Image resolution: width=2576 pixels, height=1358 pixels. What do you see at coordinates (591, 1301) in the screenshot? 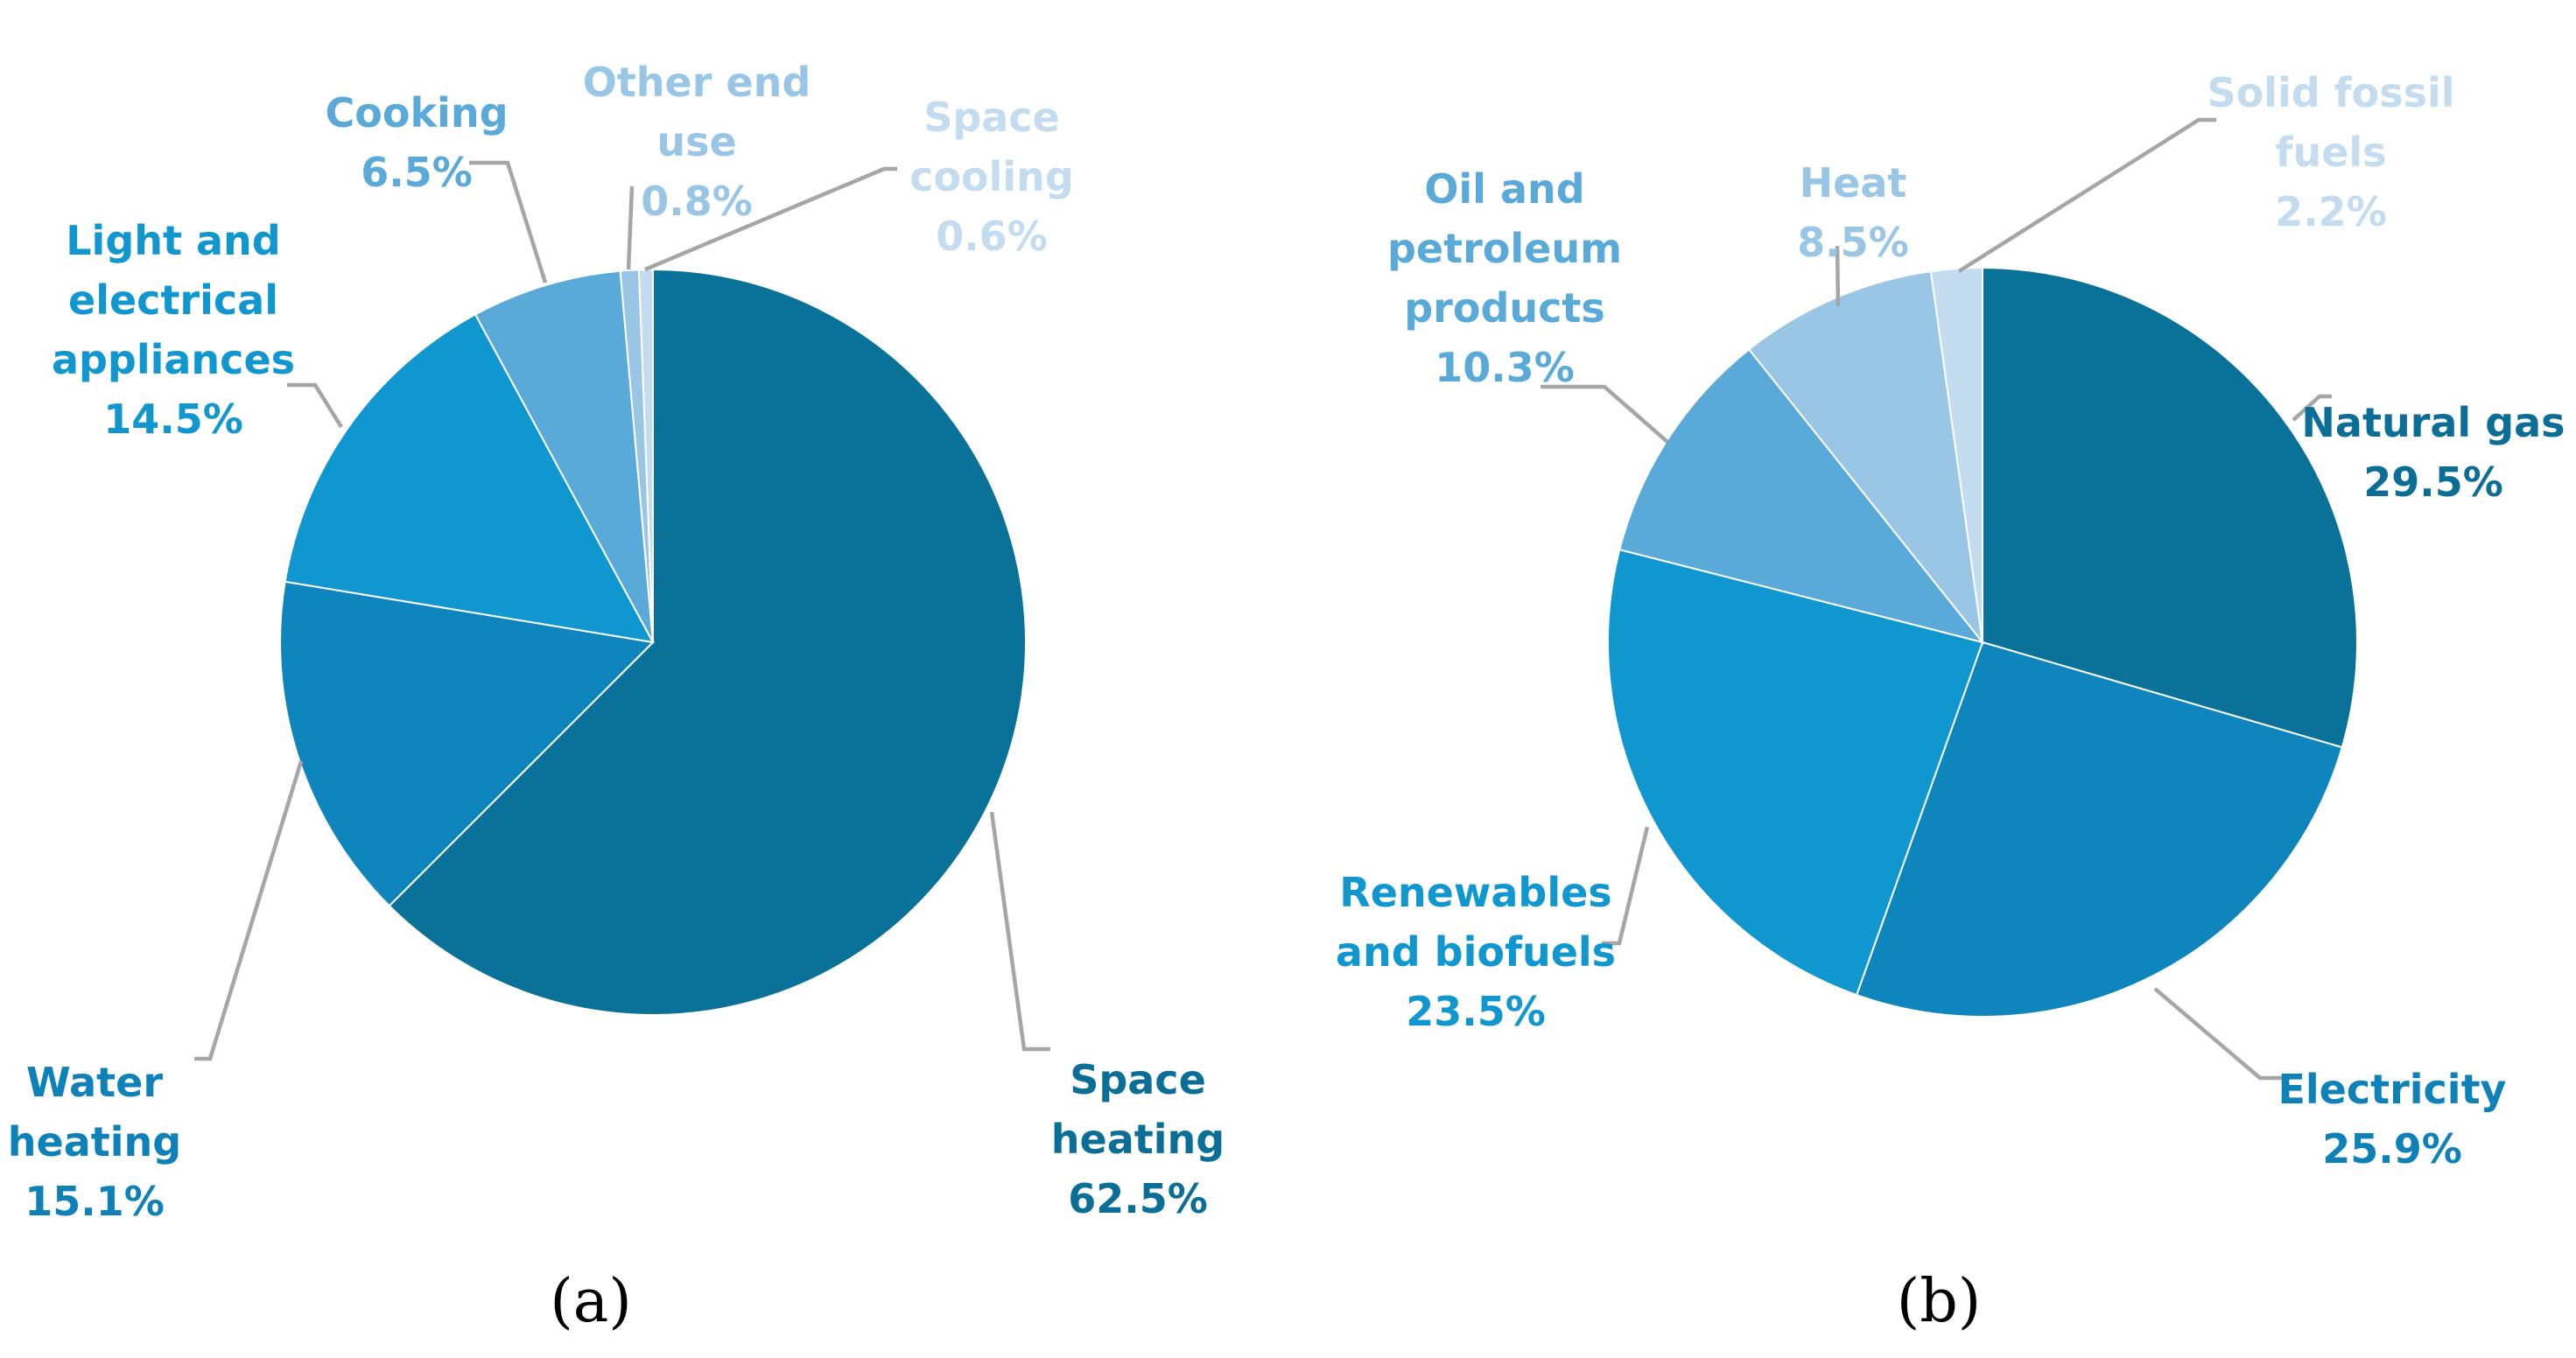
I see `chart-caption: (a)` at bounding box center [591, 1301].